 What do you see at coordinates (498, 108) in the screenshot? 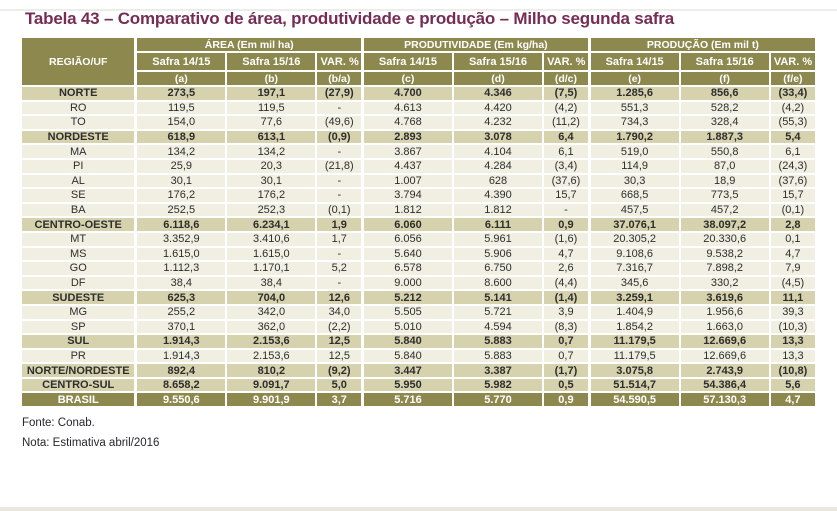
I see `value-cell: 4.420` at bounding box center [498, 108].